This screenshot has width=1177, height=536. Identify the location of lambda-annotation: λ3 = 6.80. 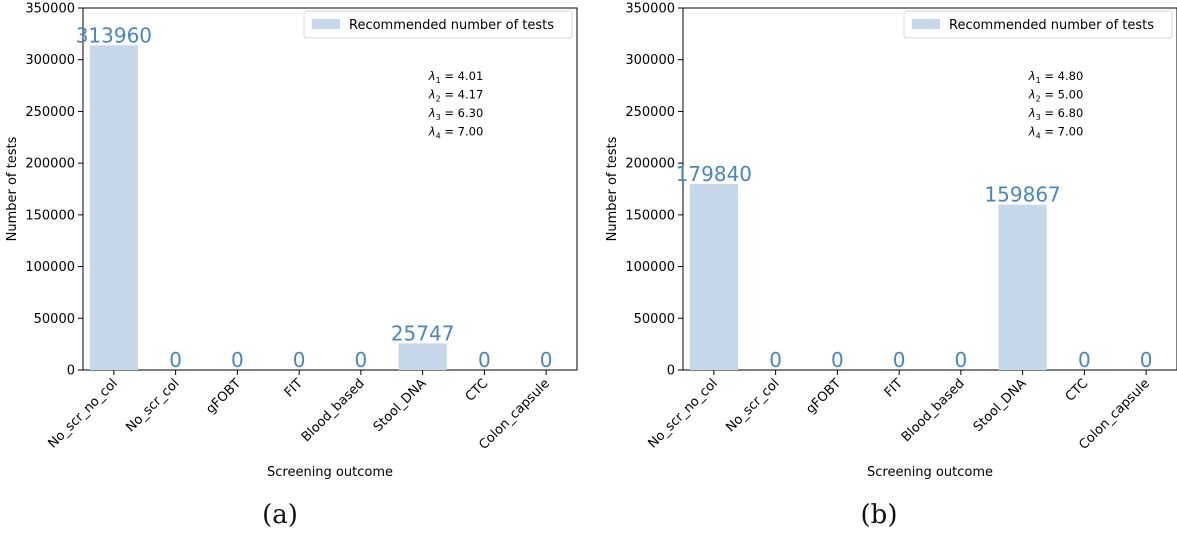
(1055, 114).